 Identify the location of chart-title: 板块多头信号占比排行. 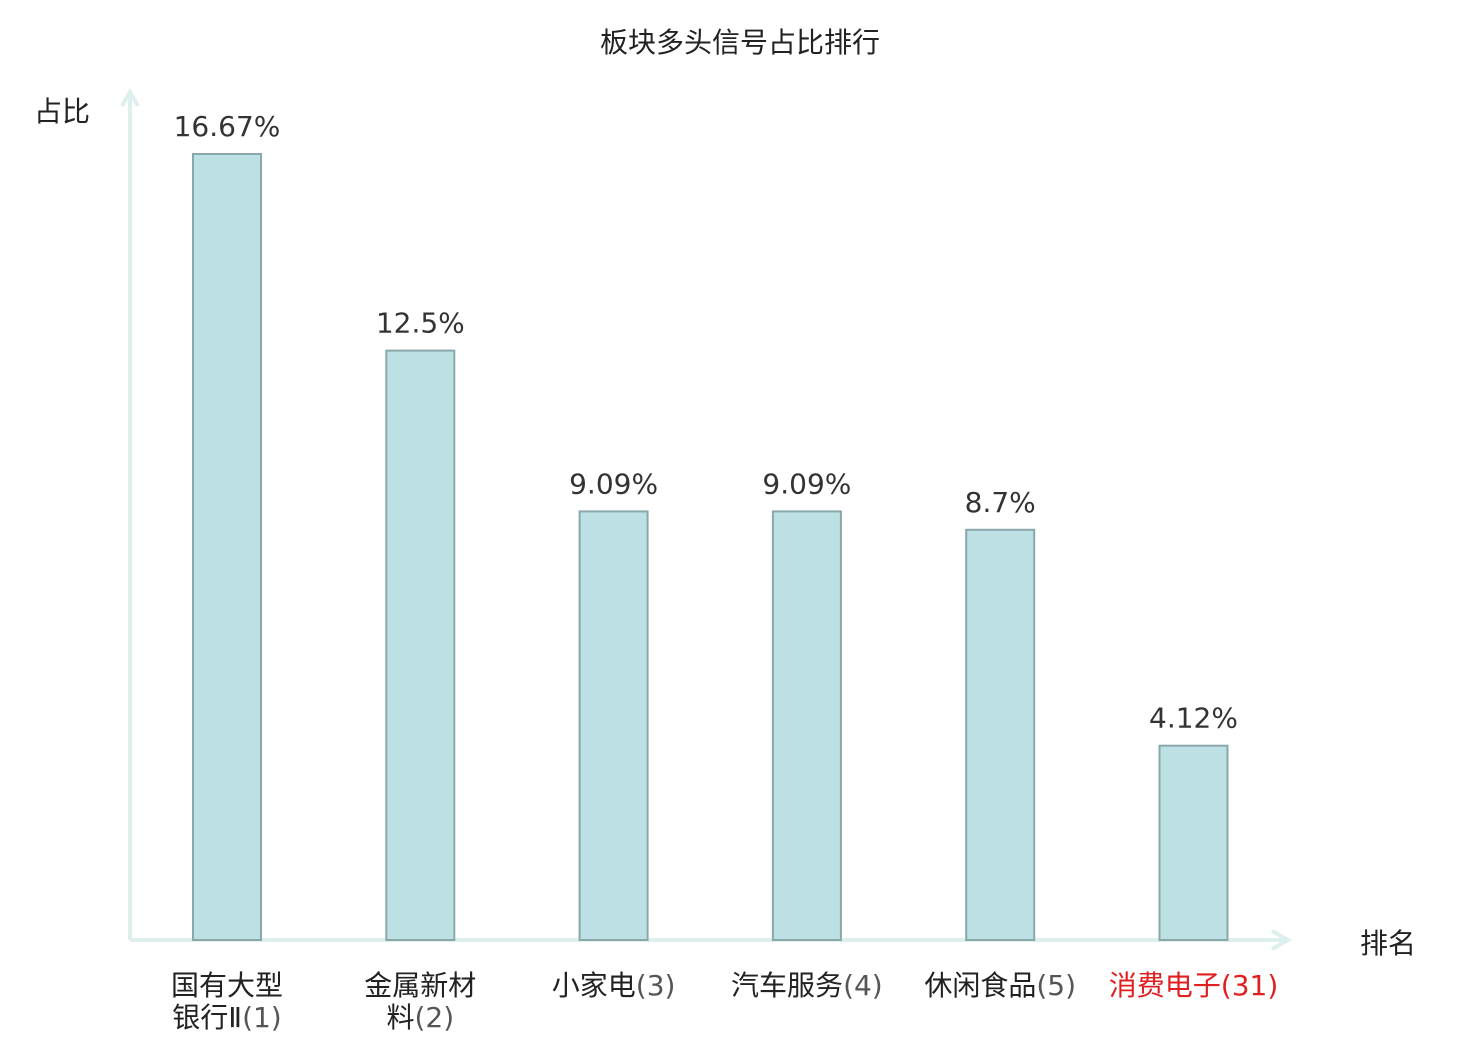
(740, 42).